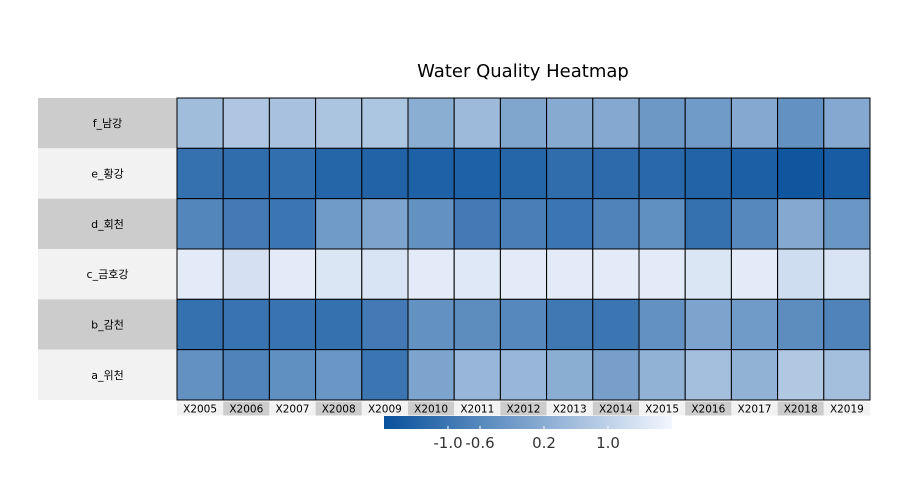 The width and height of the screenshot is (909, 484). I want to click on column-label: X2006, so click(246, 409).